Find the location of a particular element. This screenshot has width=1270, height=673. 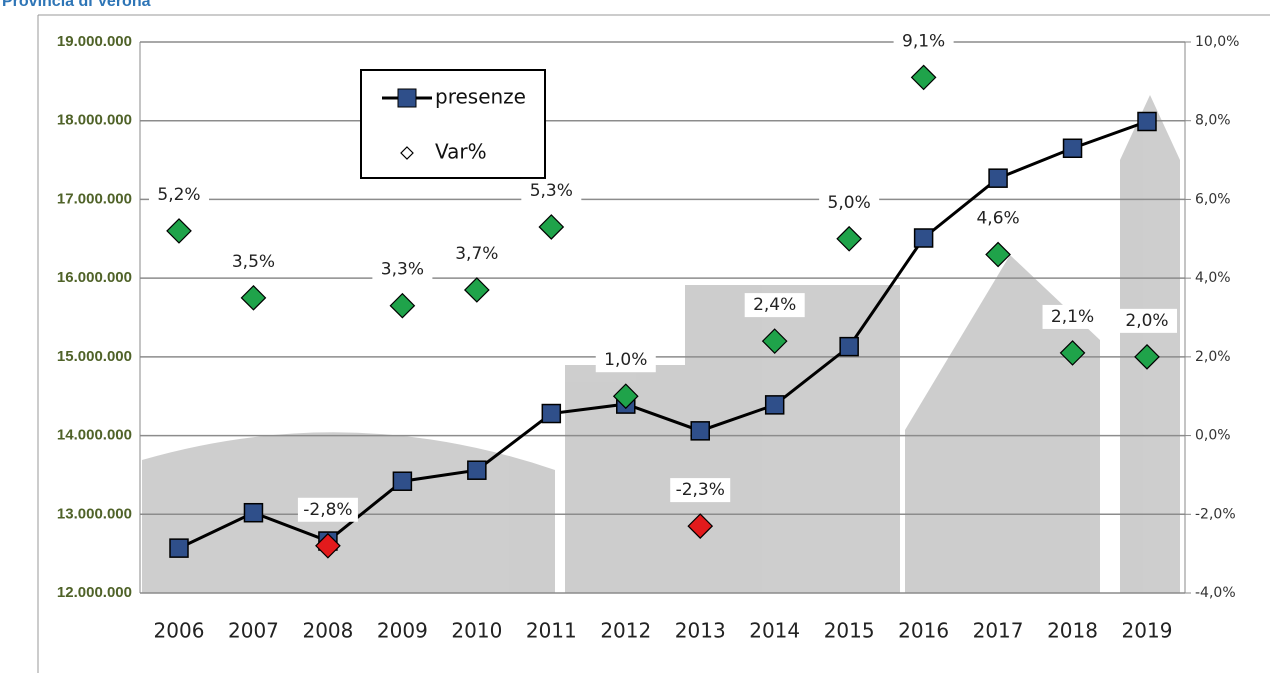

x-tick-label: 2015 is located at coordinates (849, 631).